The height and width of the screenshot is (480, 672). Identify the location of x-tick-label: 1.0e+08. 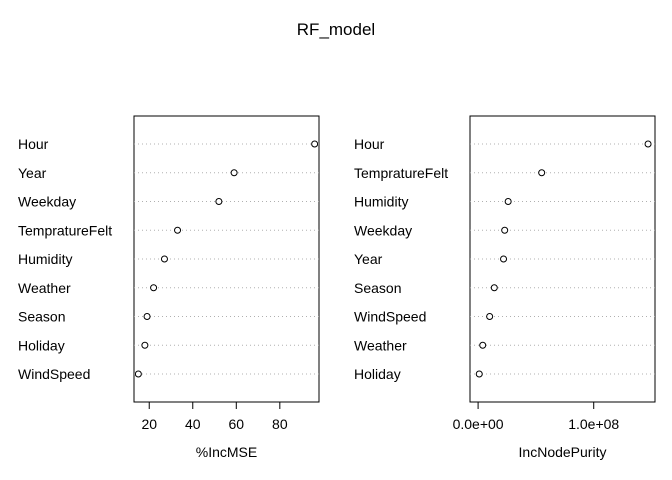
(593, 424).